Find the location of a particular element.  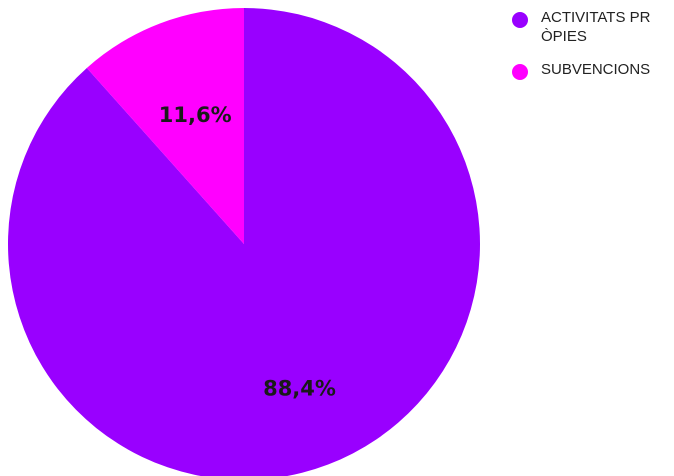

legend-swatch-activitats-propies is located at coordinates (520, 20).